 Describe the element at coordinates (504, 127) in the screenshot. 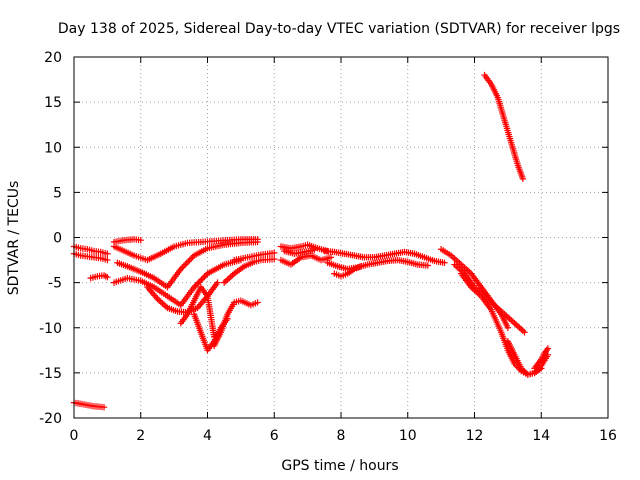

I see `series-arc-z` at that location.